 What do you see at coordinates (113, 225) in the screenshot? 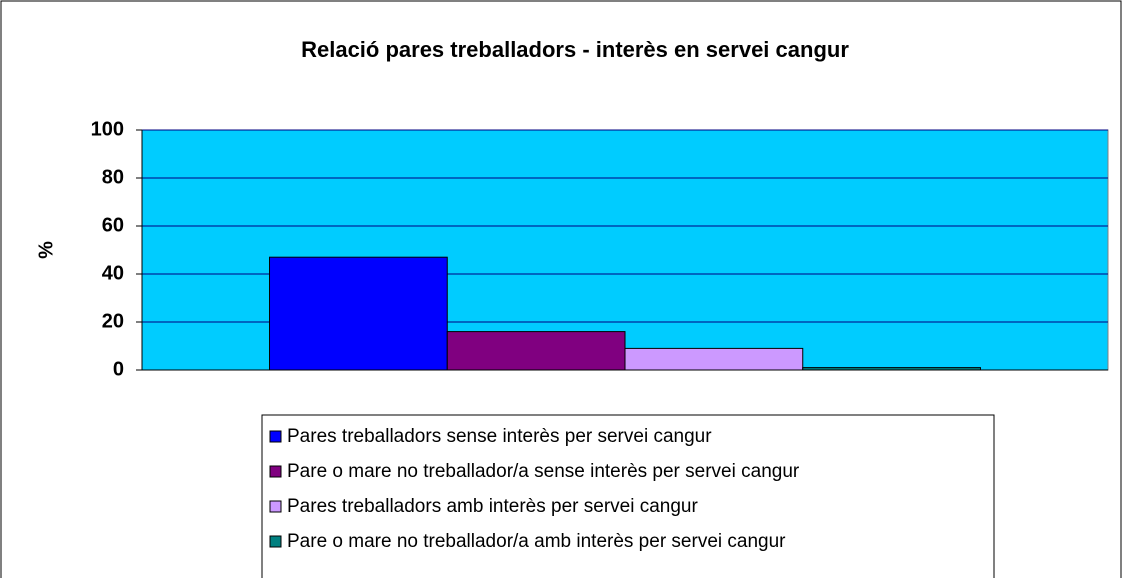
I see `y-tick-label: 60` at bounding box center [113, 225].